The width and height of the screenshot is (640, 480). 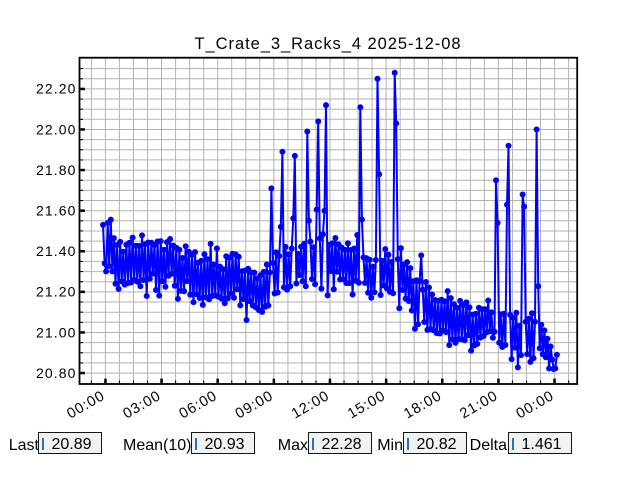 I want to click on svg-text: T_Crate_3_Racks_4 2025-12-08, so click(x=328, y=44).